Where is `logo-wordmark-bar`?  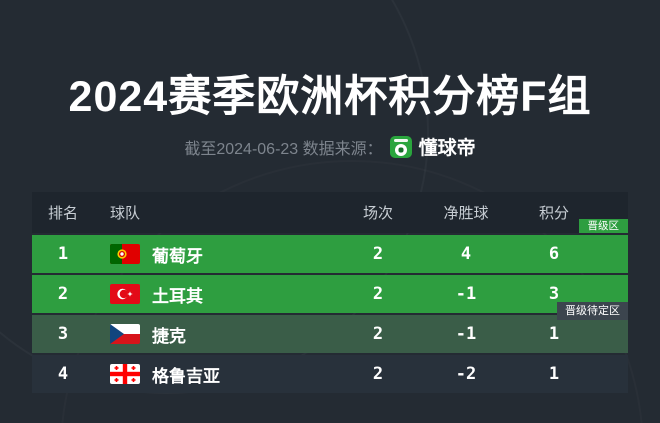
logo-wordmark-bar is located at coordinates (400, 140).